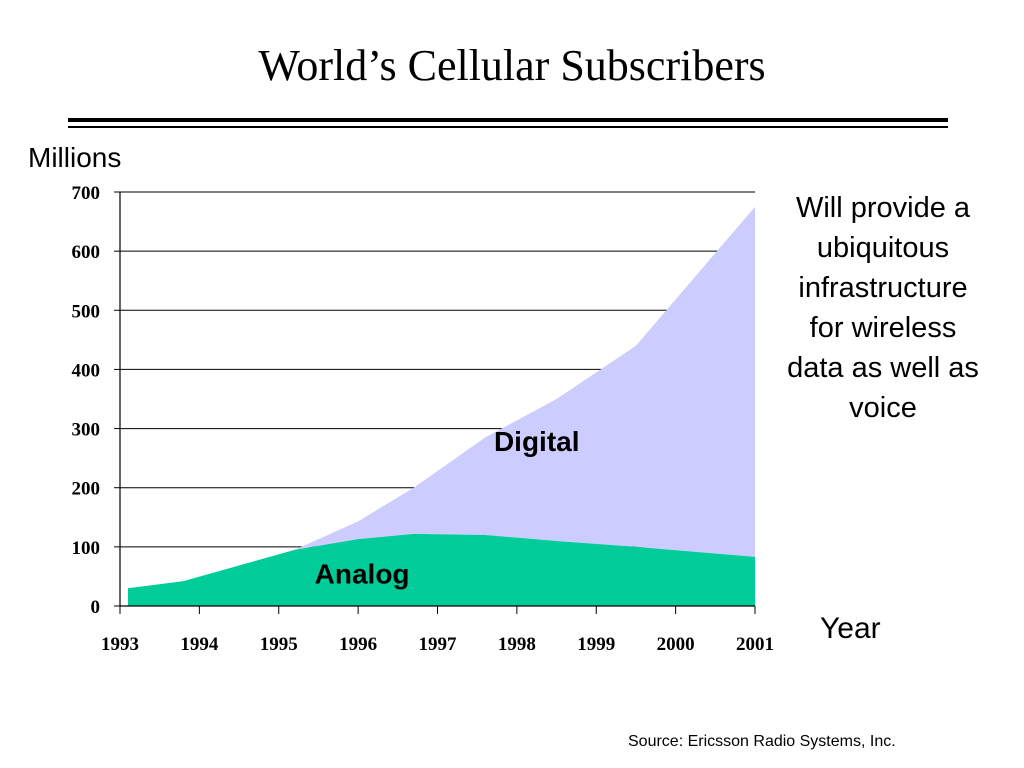  Describe the element at coordinates (86, 311) in the screenshot. I see `y-tick-label-500: 500` at that location.